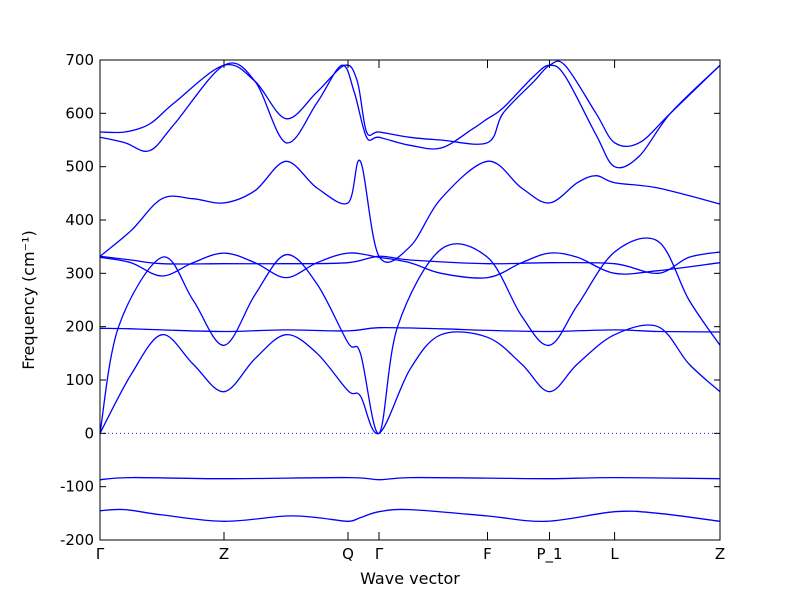 The width and height of the screenshot is (800, 600). Describe the element at coordinates (614, 554) in the screenshot. I see `x-tick-label: L` at that location.